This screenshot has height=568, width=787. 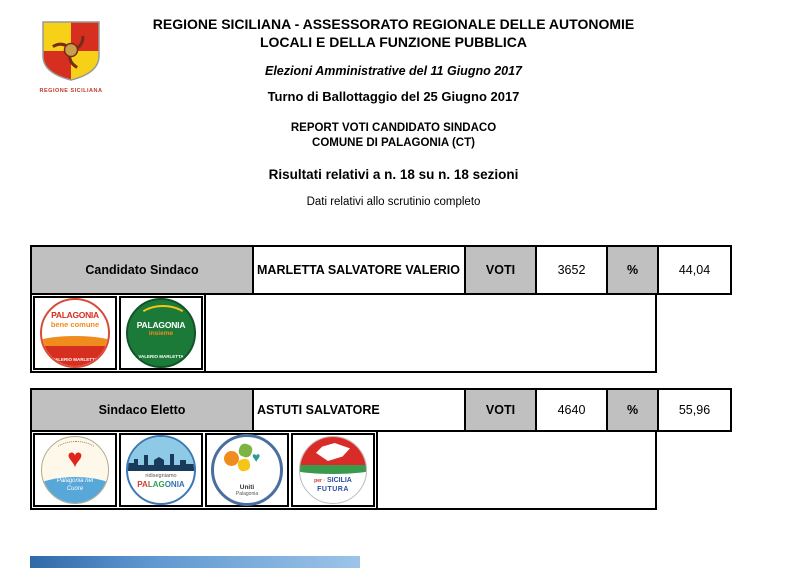 What do you see at coordinates (247, 487) in the screenshot?
I see `logo-text: Uniti` at bounding box center [247, 487].